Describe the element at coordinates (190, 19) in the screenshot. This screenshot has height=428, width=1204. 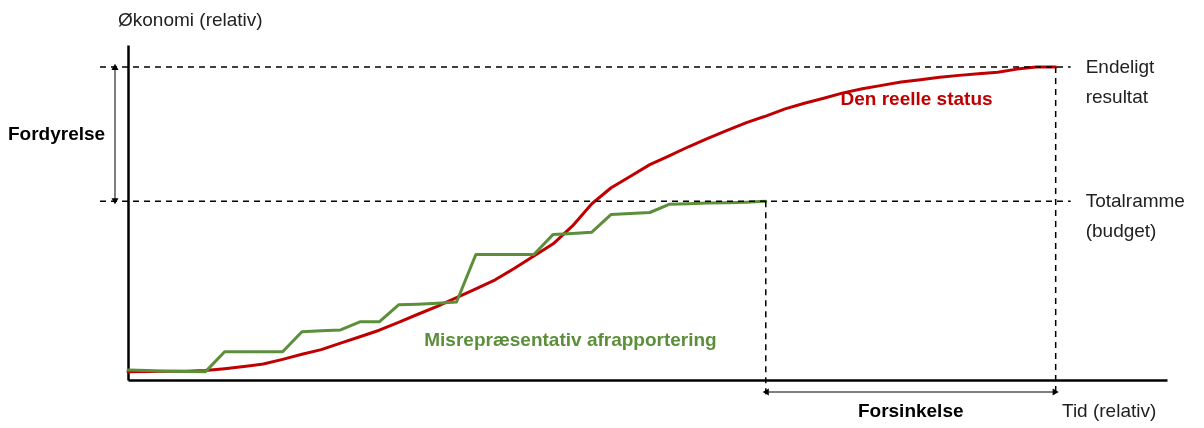
I see `y-axis-title: Økonomi (relativ)` at that location.